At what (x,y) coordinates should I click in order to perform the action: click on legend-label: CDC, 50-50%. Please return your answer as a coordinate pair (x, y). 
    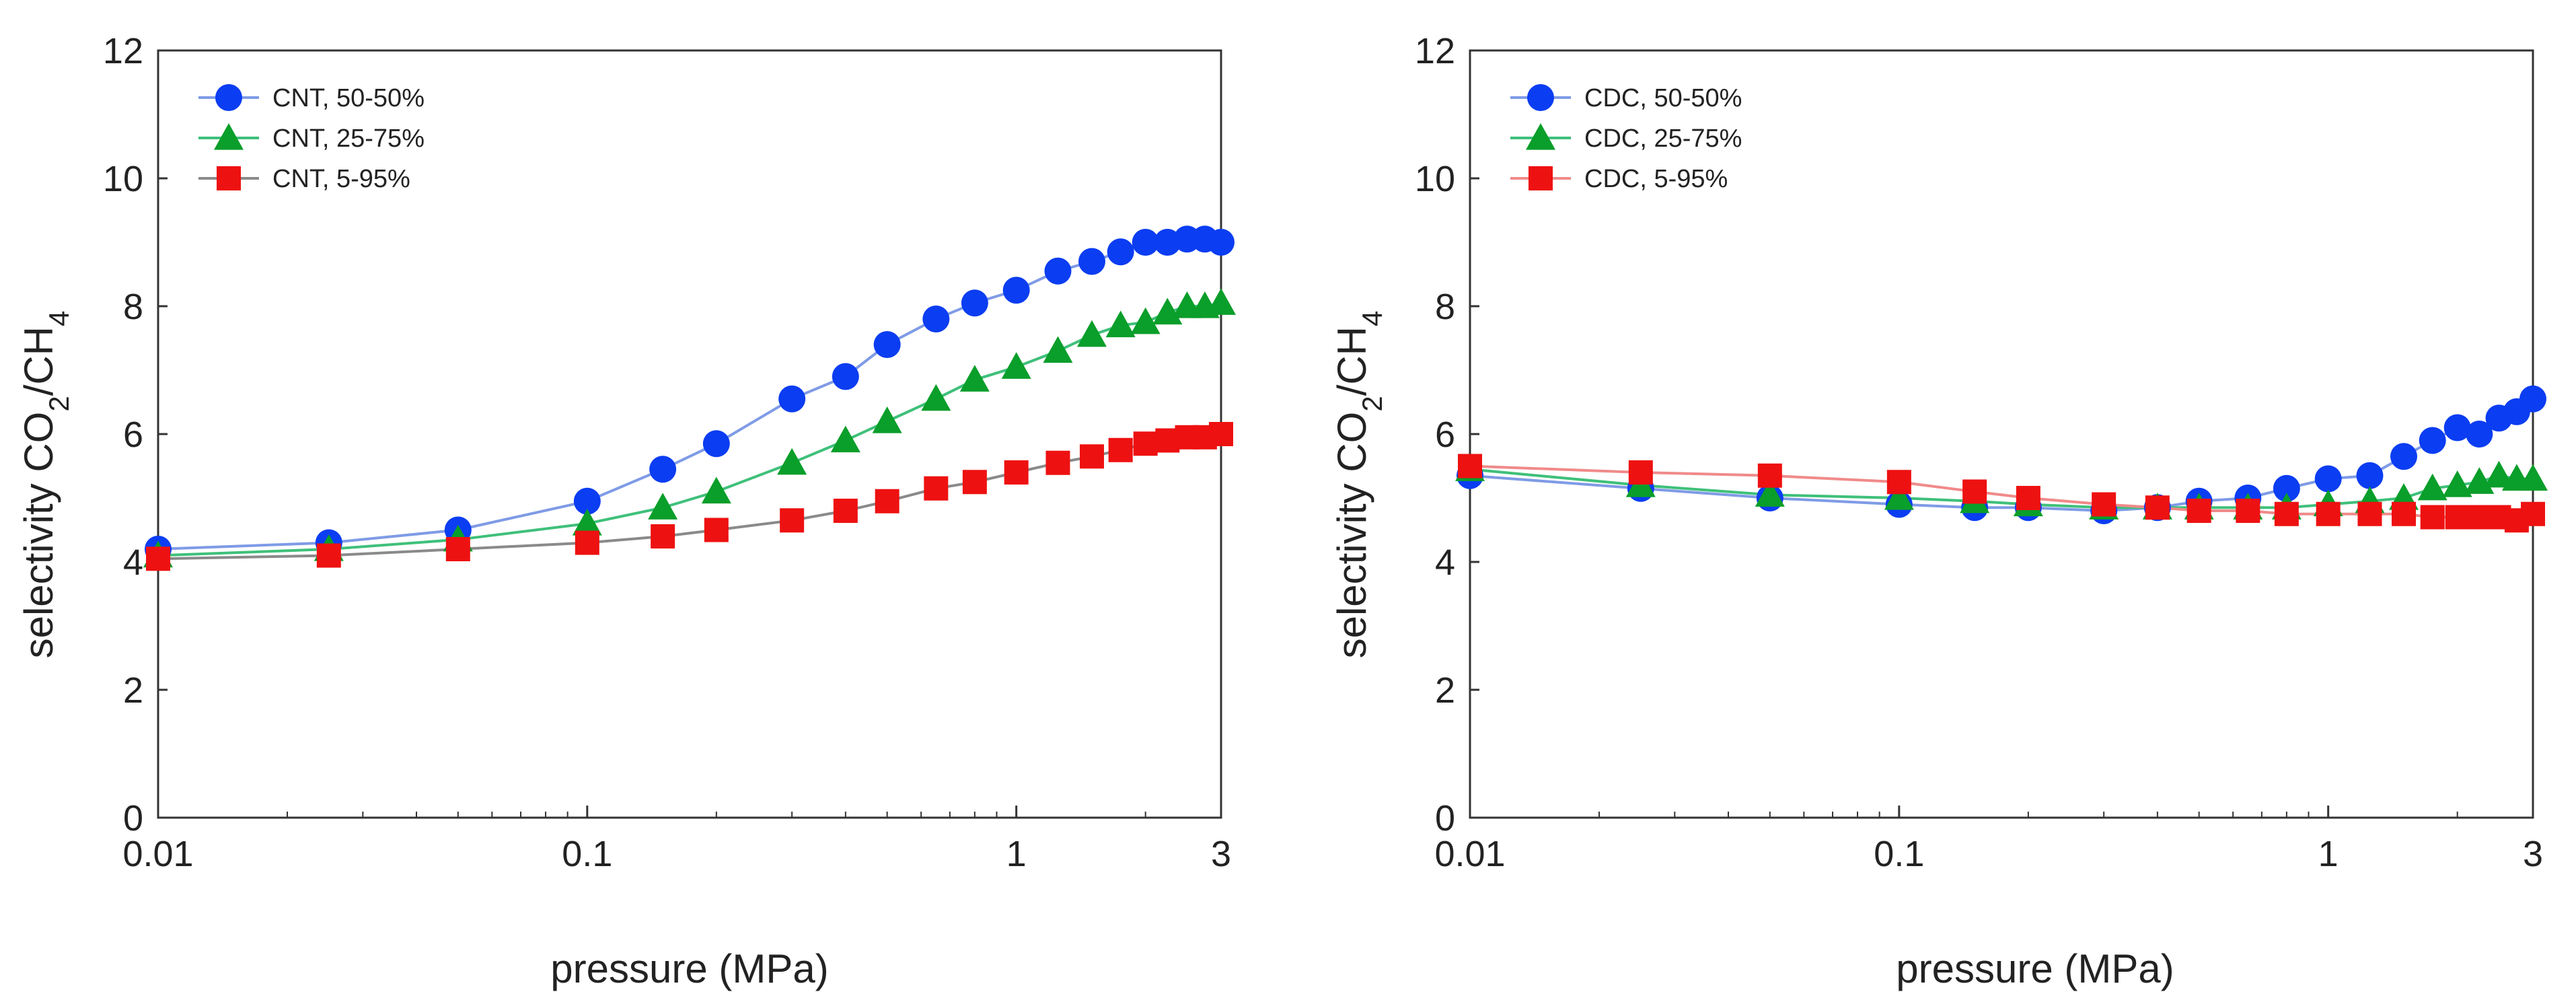
    Looking at the image, I should click on (1663, 98).